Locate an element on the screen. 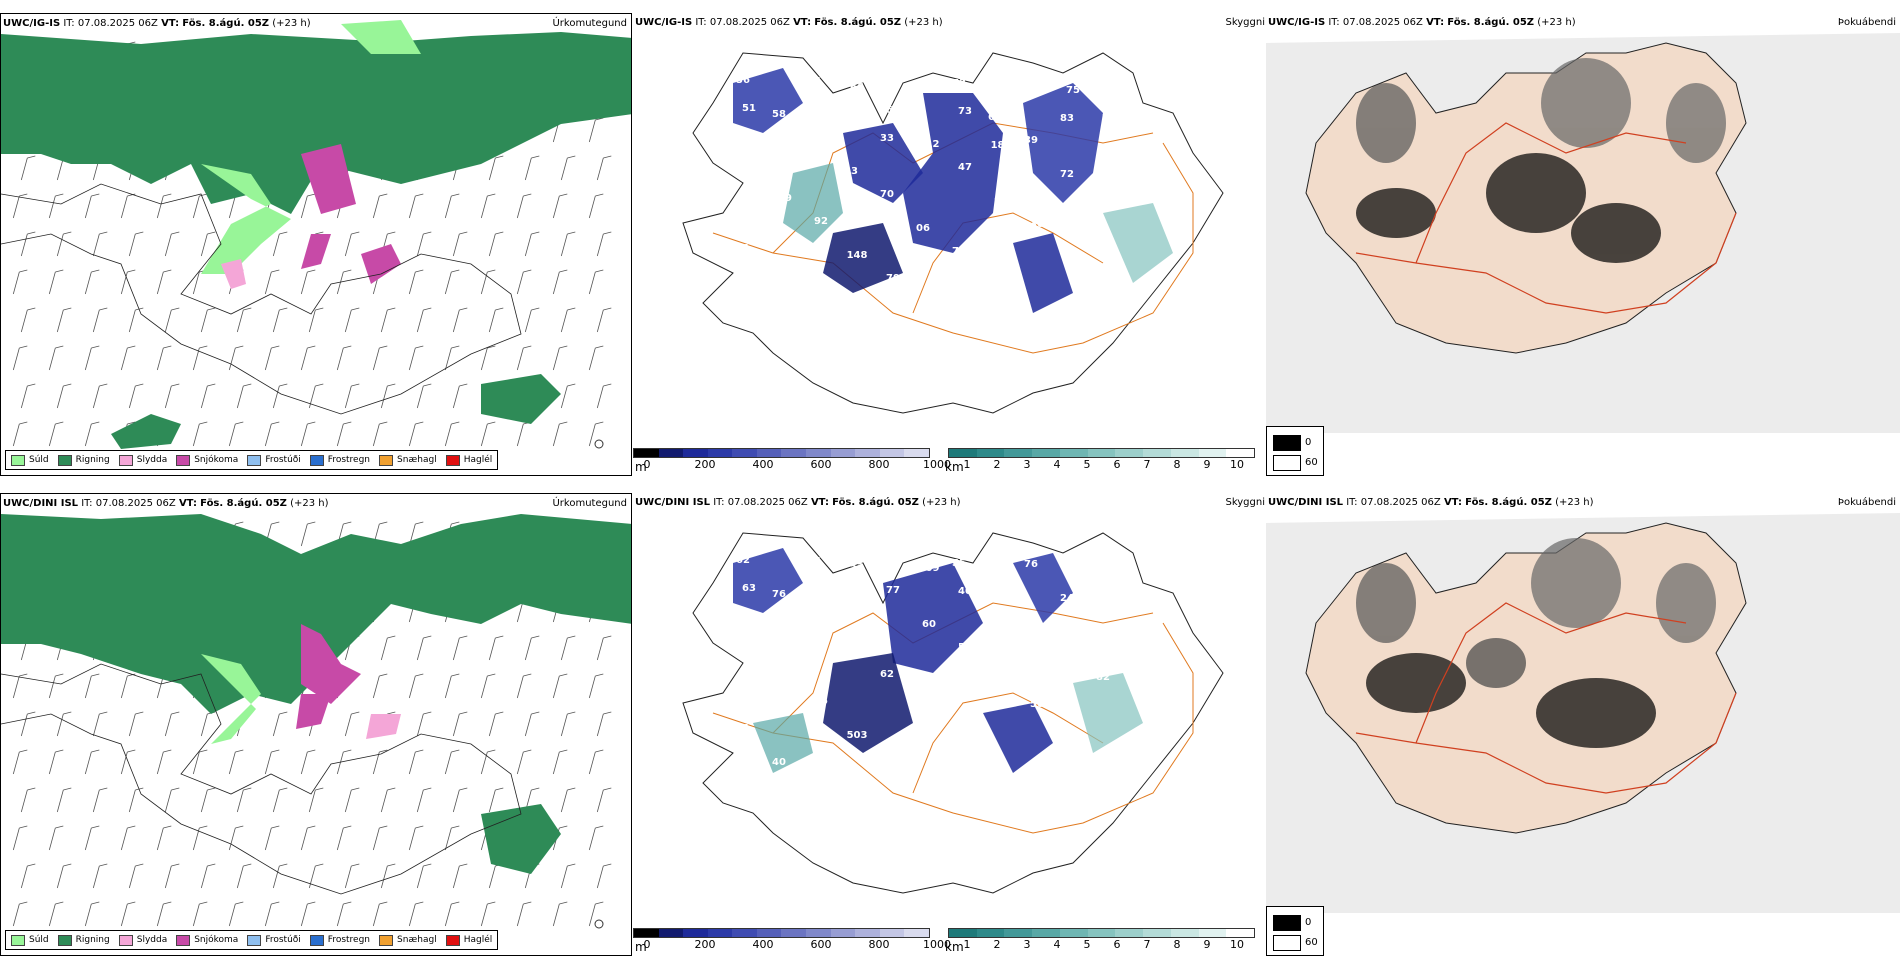 This screenshot has height=956, width=1900. cloud-base-label: 96 is located at coordinates (815, 137).